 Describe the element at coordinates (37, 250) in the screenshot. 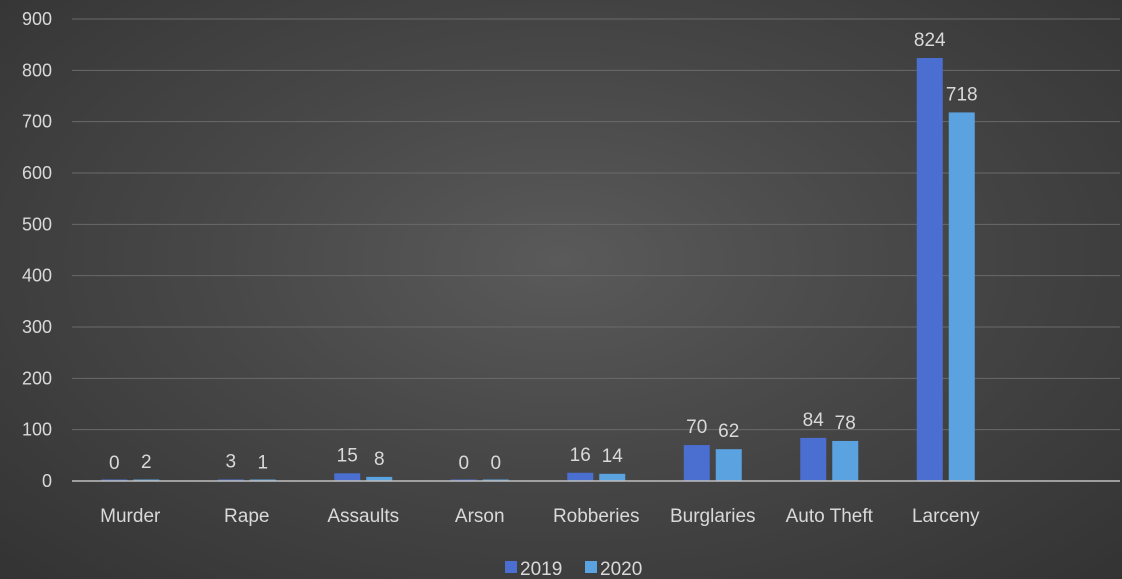

I see `y-axis: 0 100 200 300 400 500 600 700 800 900` at that location.